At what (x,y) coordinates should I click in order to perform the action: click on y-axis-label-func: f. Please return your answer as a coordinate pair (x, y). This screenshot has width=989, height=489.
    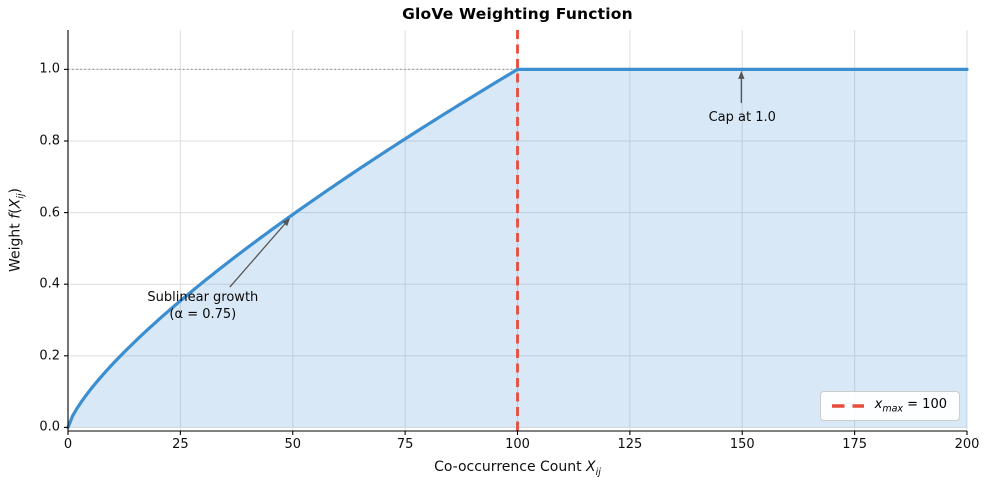
    Looking at the image, I should click on (15, 216).